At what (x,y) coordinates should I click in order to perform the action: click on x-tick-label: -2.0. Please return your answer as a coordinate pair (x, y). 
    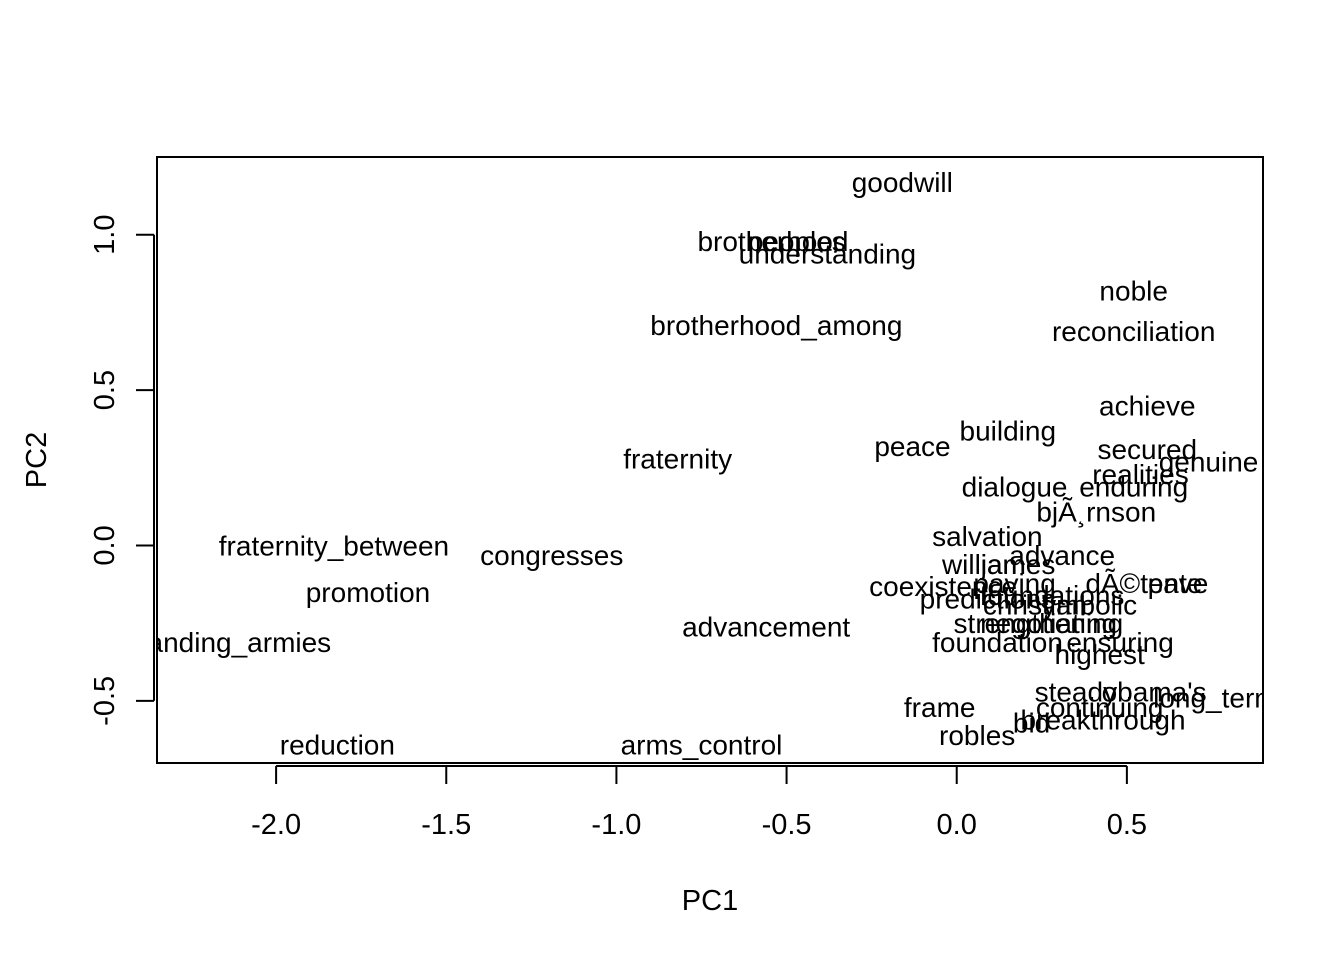
    Looking at the image, I should click on (276, 825).